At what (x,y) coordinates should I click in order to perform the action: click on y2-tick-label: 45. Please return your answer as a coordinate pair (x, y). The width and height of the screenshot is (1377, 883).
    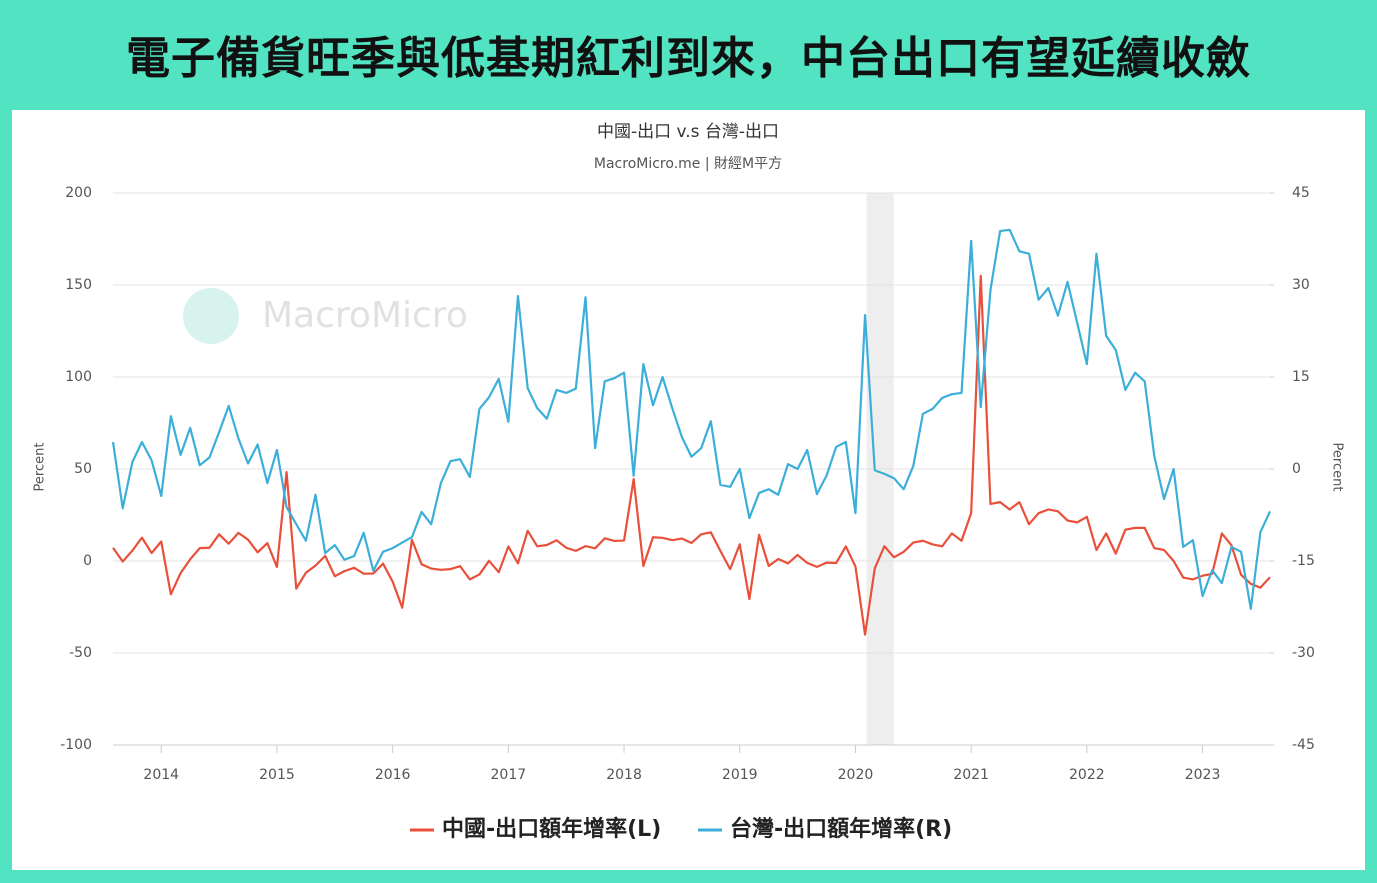
    Looking at the image, I should click on (1301, 193).